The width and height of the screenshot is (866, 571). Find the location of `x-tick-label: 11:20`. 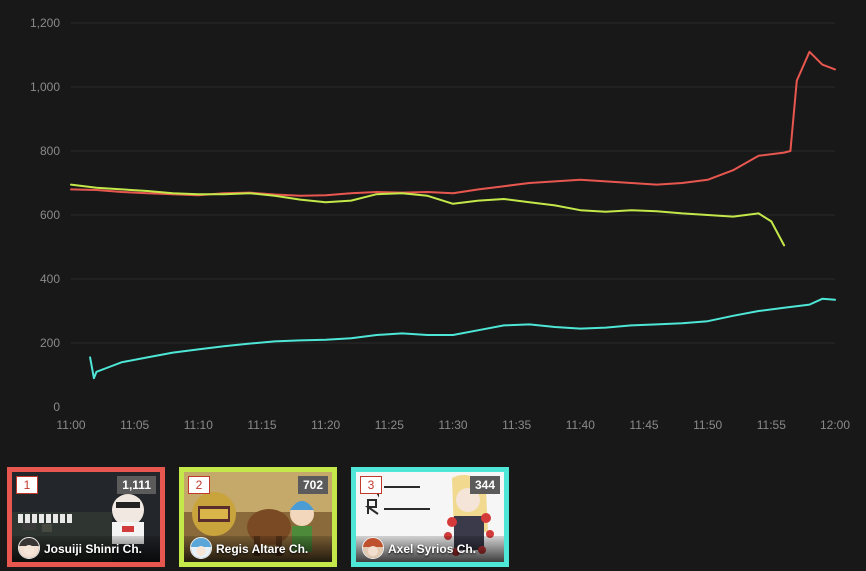

x-tick-label: 11:20 is located at coordinates (325, 425).